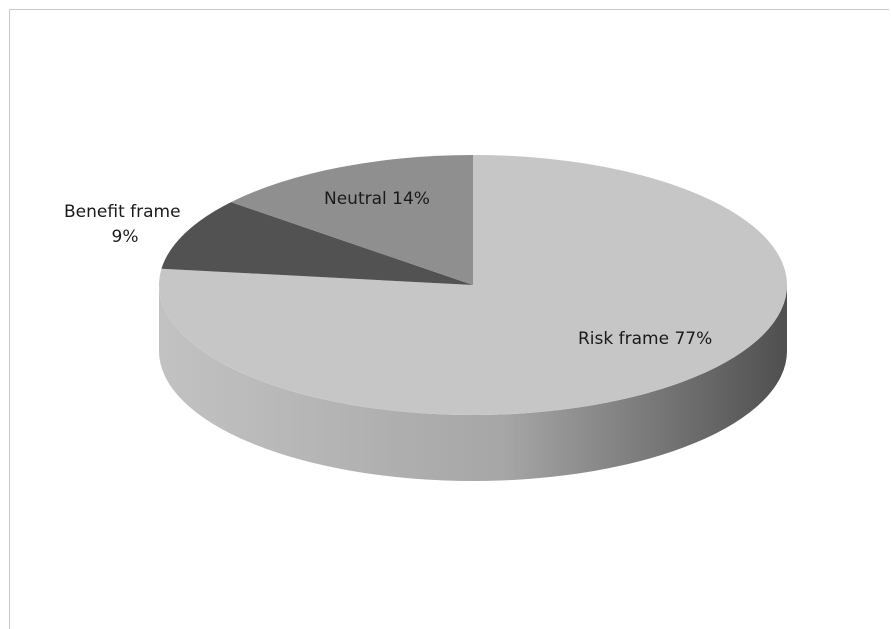  What do you see at coordinates (645, 339) in the screenshot?
I see `slice-label-risk-frame: Risk frame 77%` at bounding box center [645, 339].